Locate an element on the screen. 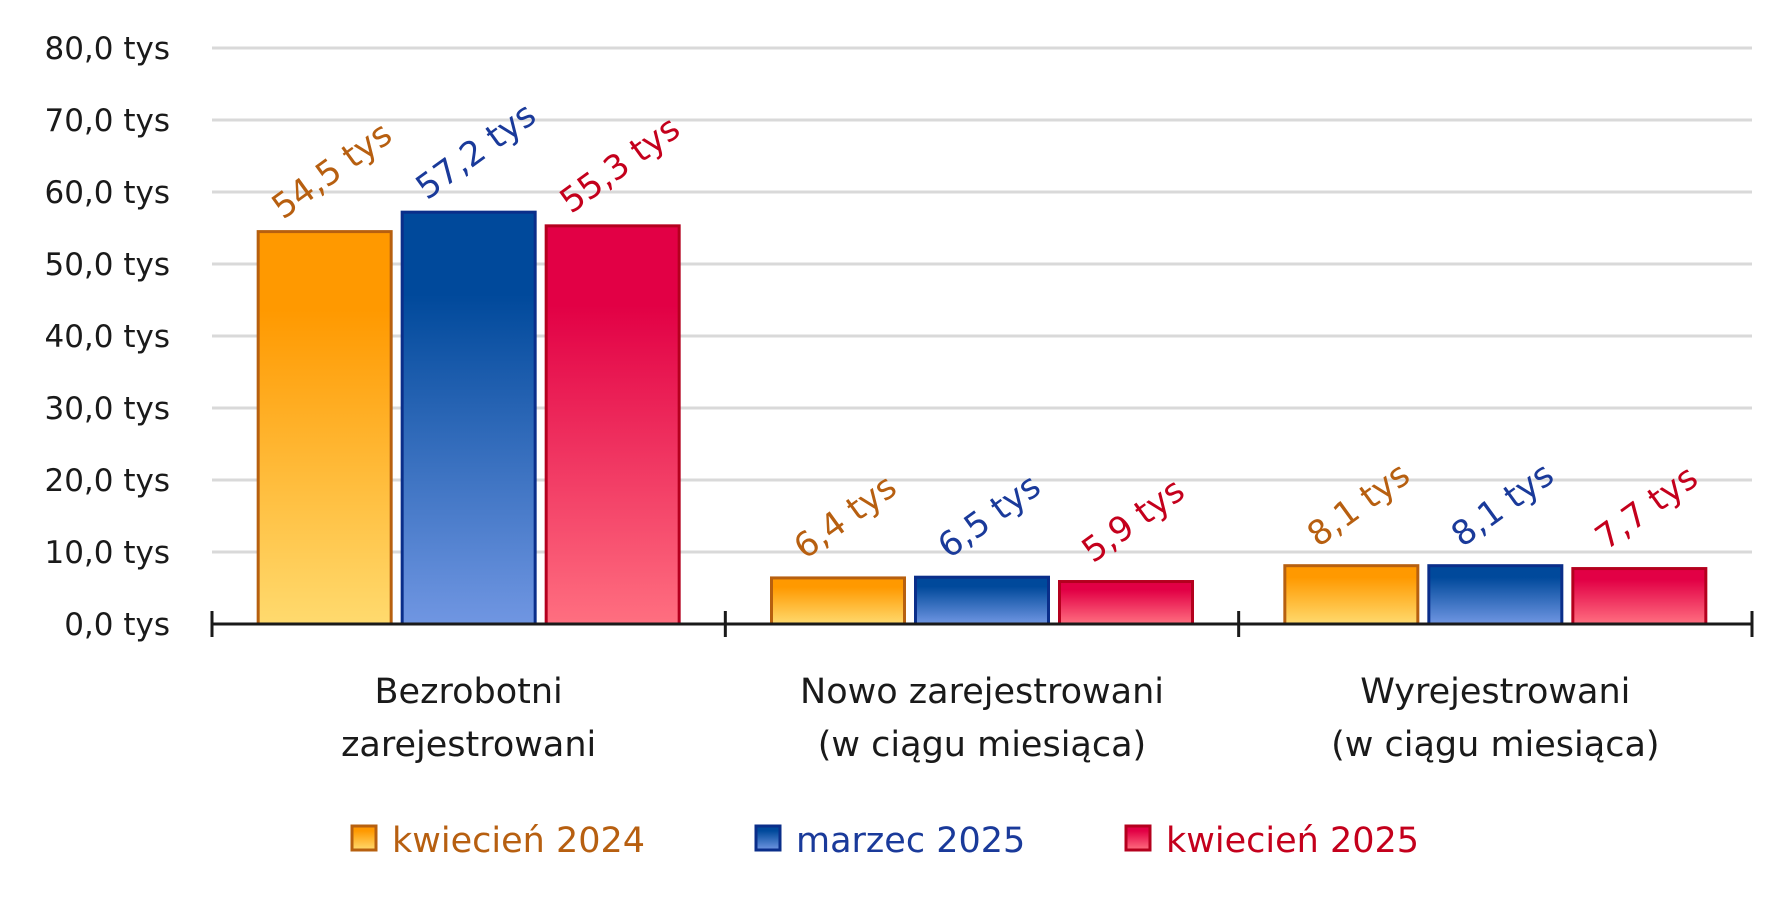 The width and height of the screenshot is (1788, 900). x-axis is located at coordinates (982, 624).